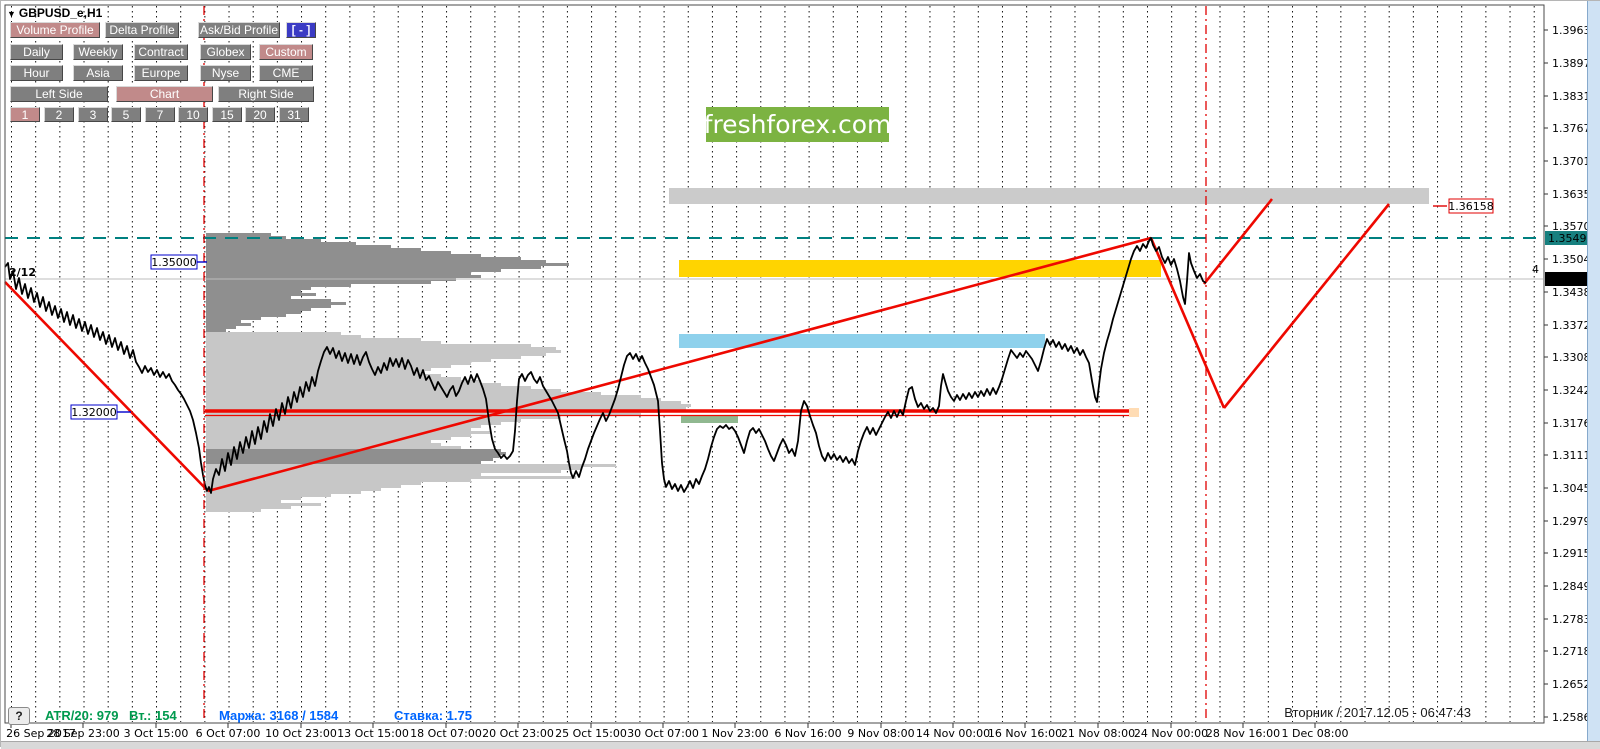 Image resolution: width=1600 pixels, height=749 pixels. Describe the element at coordinates (260, 114) in the screenshot. I see `panel-button-20: 20` at that location.